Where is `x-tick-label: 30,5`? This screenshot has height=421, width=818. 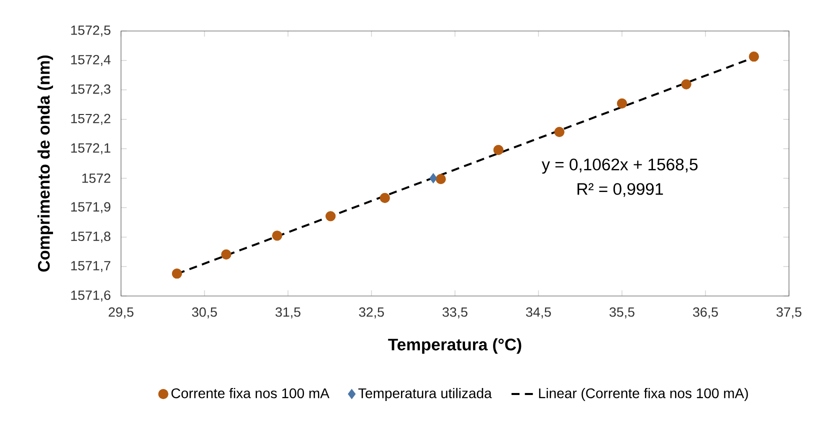 x-tick-label: 30,5 is located at coordinates (204, 312).